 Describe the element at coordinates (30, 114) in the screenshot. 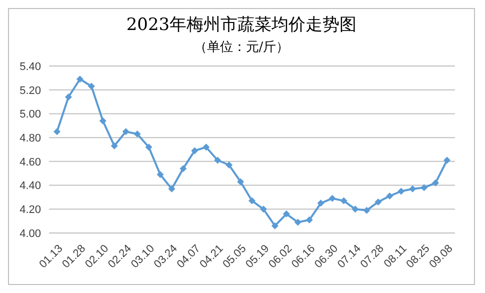

I see `y-tick-label: 5.00` at that location.